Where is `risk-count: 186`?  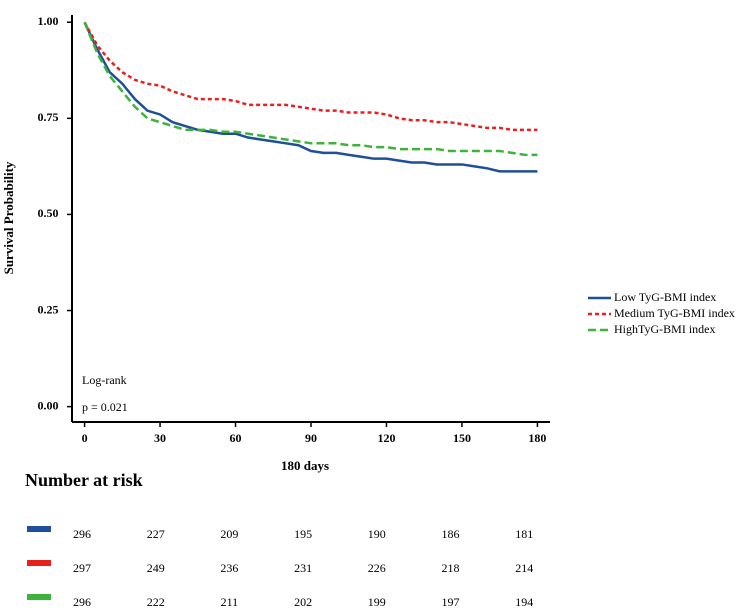 risk-count: 186 is located at coordinates (451, 534).